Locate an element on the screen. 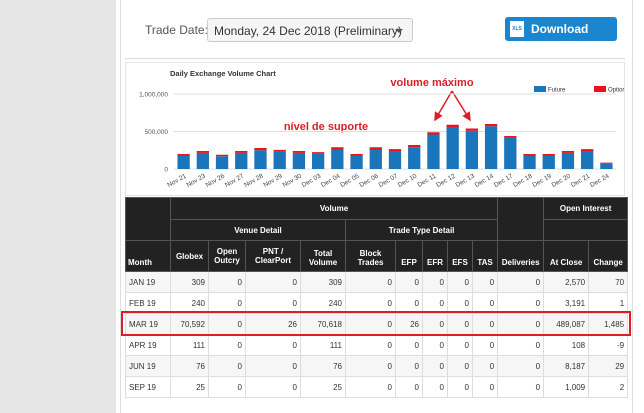 The image size is (644, 413). table-row: JUN 19 76 0 0 76 0 0 0 0 0 0 8,187 29 is located at coordinates (377, 366).